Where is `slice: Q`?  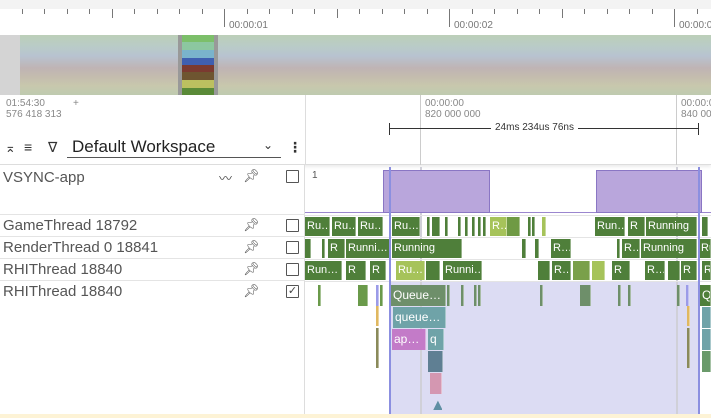
slice: Q is located at coordinates (705, 295).